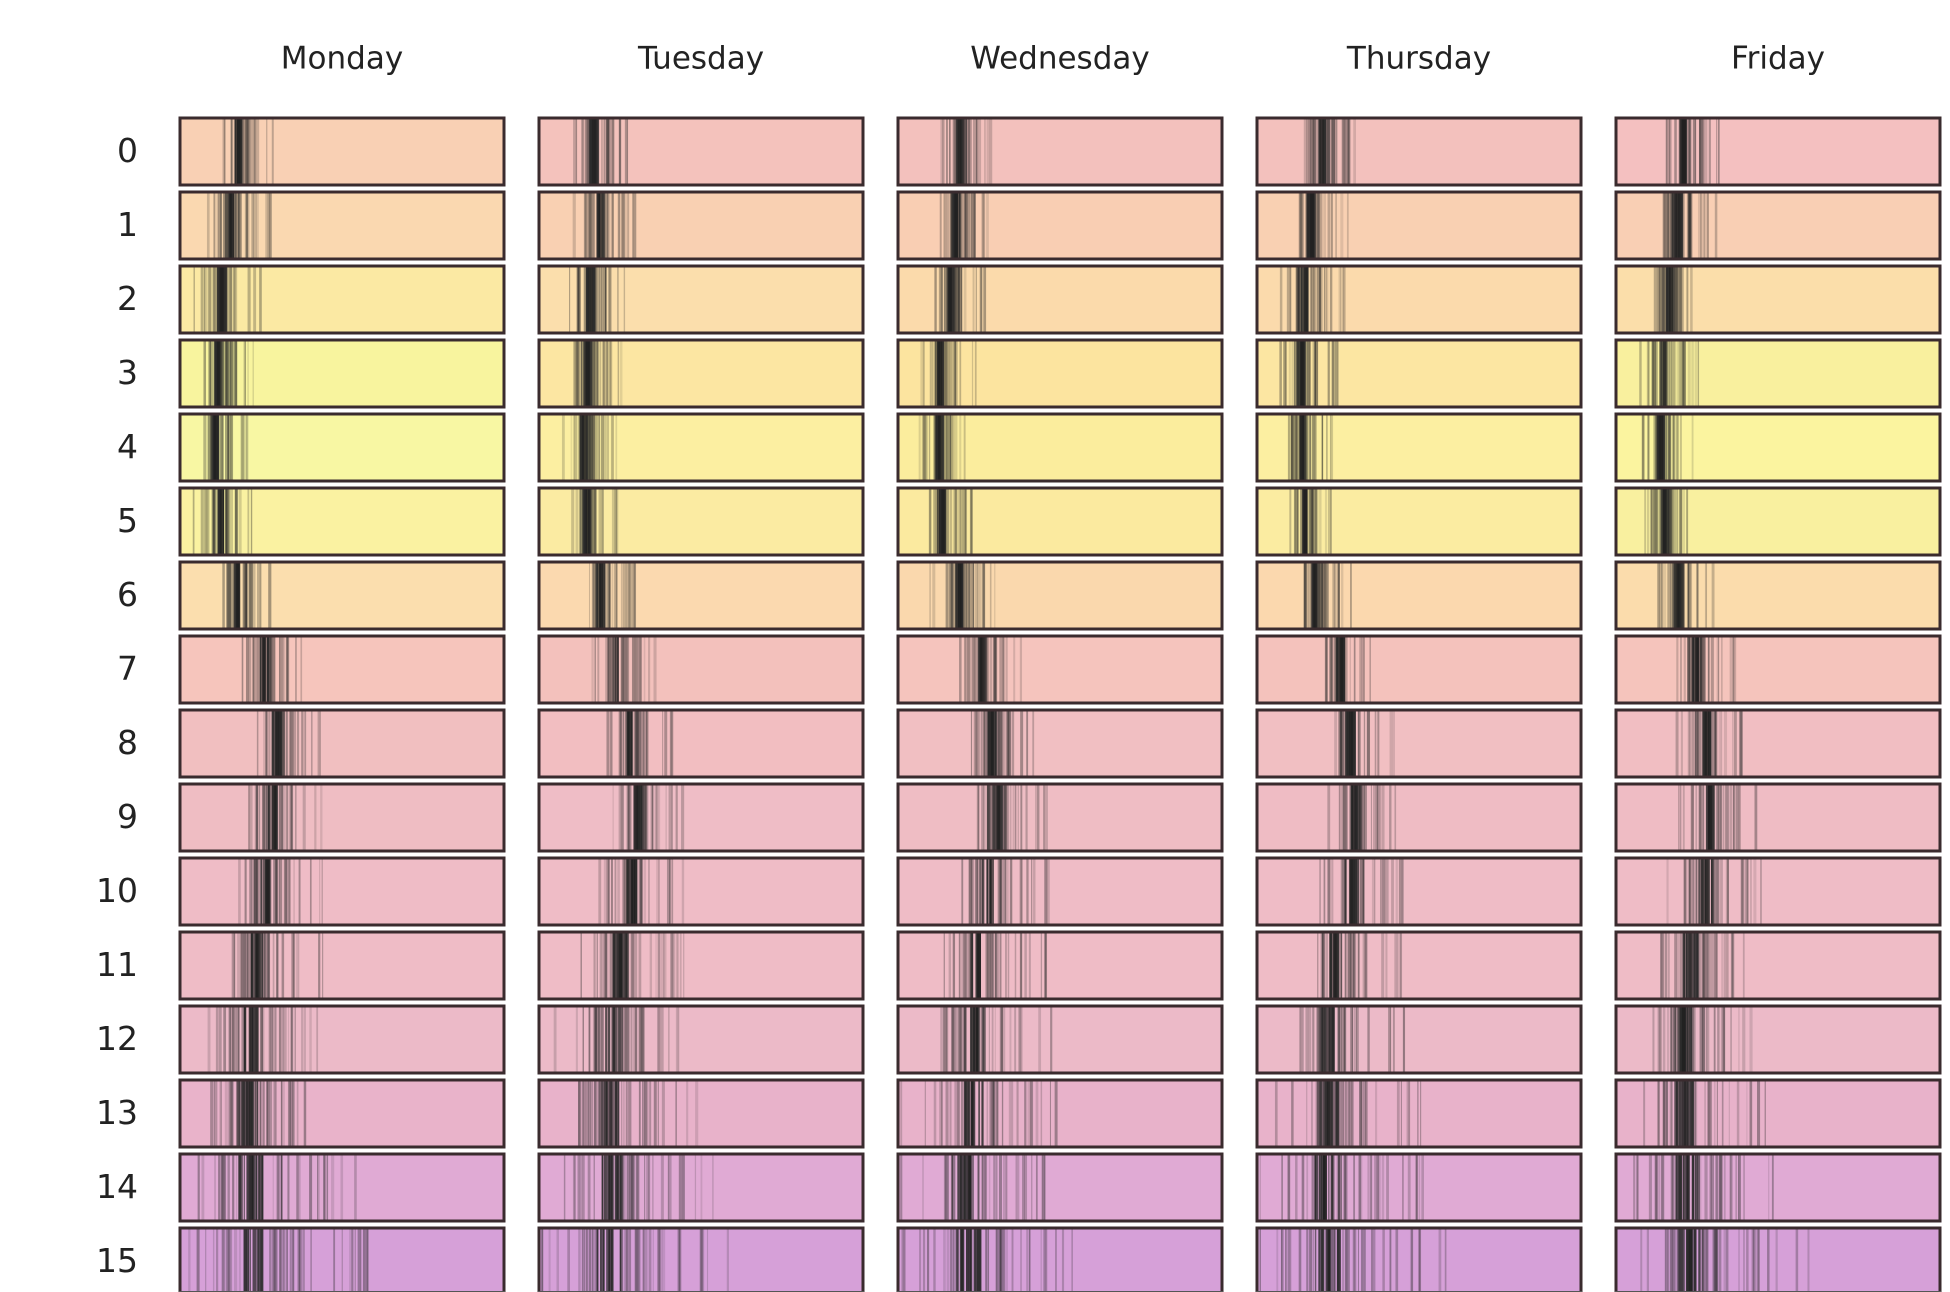 The width and height of the screenshot is (1950, 1292). I want to click on column-label: Friday, so click(1778, 59).